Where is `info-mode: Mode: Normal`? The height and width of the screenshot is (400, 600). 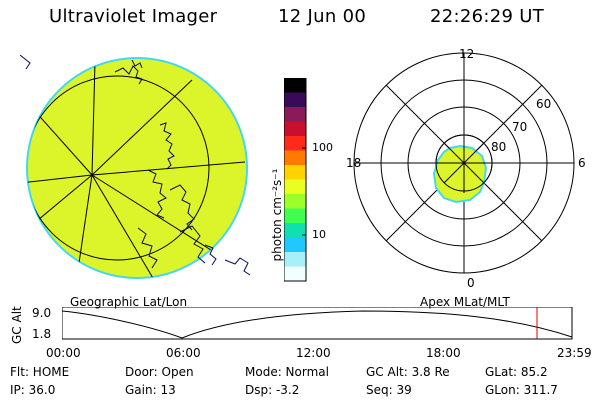 info-mode: Mode: Normal is located at coordinates (287, 372).